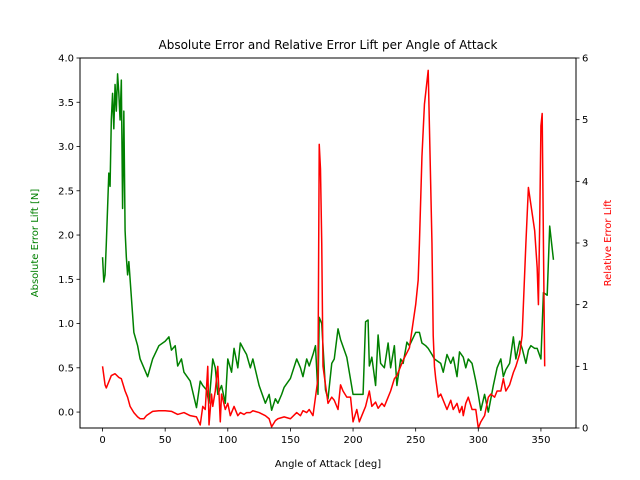 The image size is (640, 480). What do you see at coordinates (585, 244) in the screenshot?
I see `y-right-tick-label: 3` at bounding box center [585, 244].